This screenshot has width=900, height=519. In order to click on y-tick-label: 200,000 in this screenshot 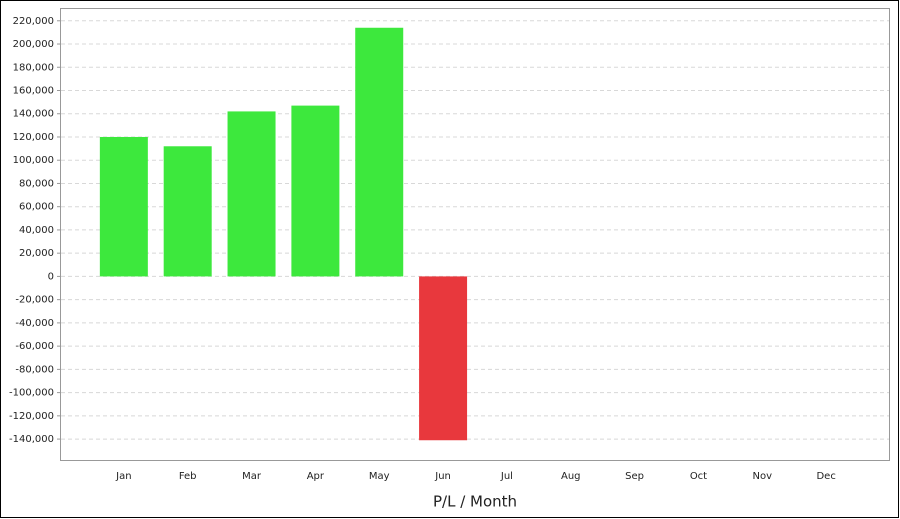, I will do `click(33, 44)`.